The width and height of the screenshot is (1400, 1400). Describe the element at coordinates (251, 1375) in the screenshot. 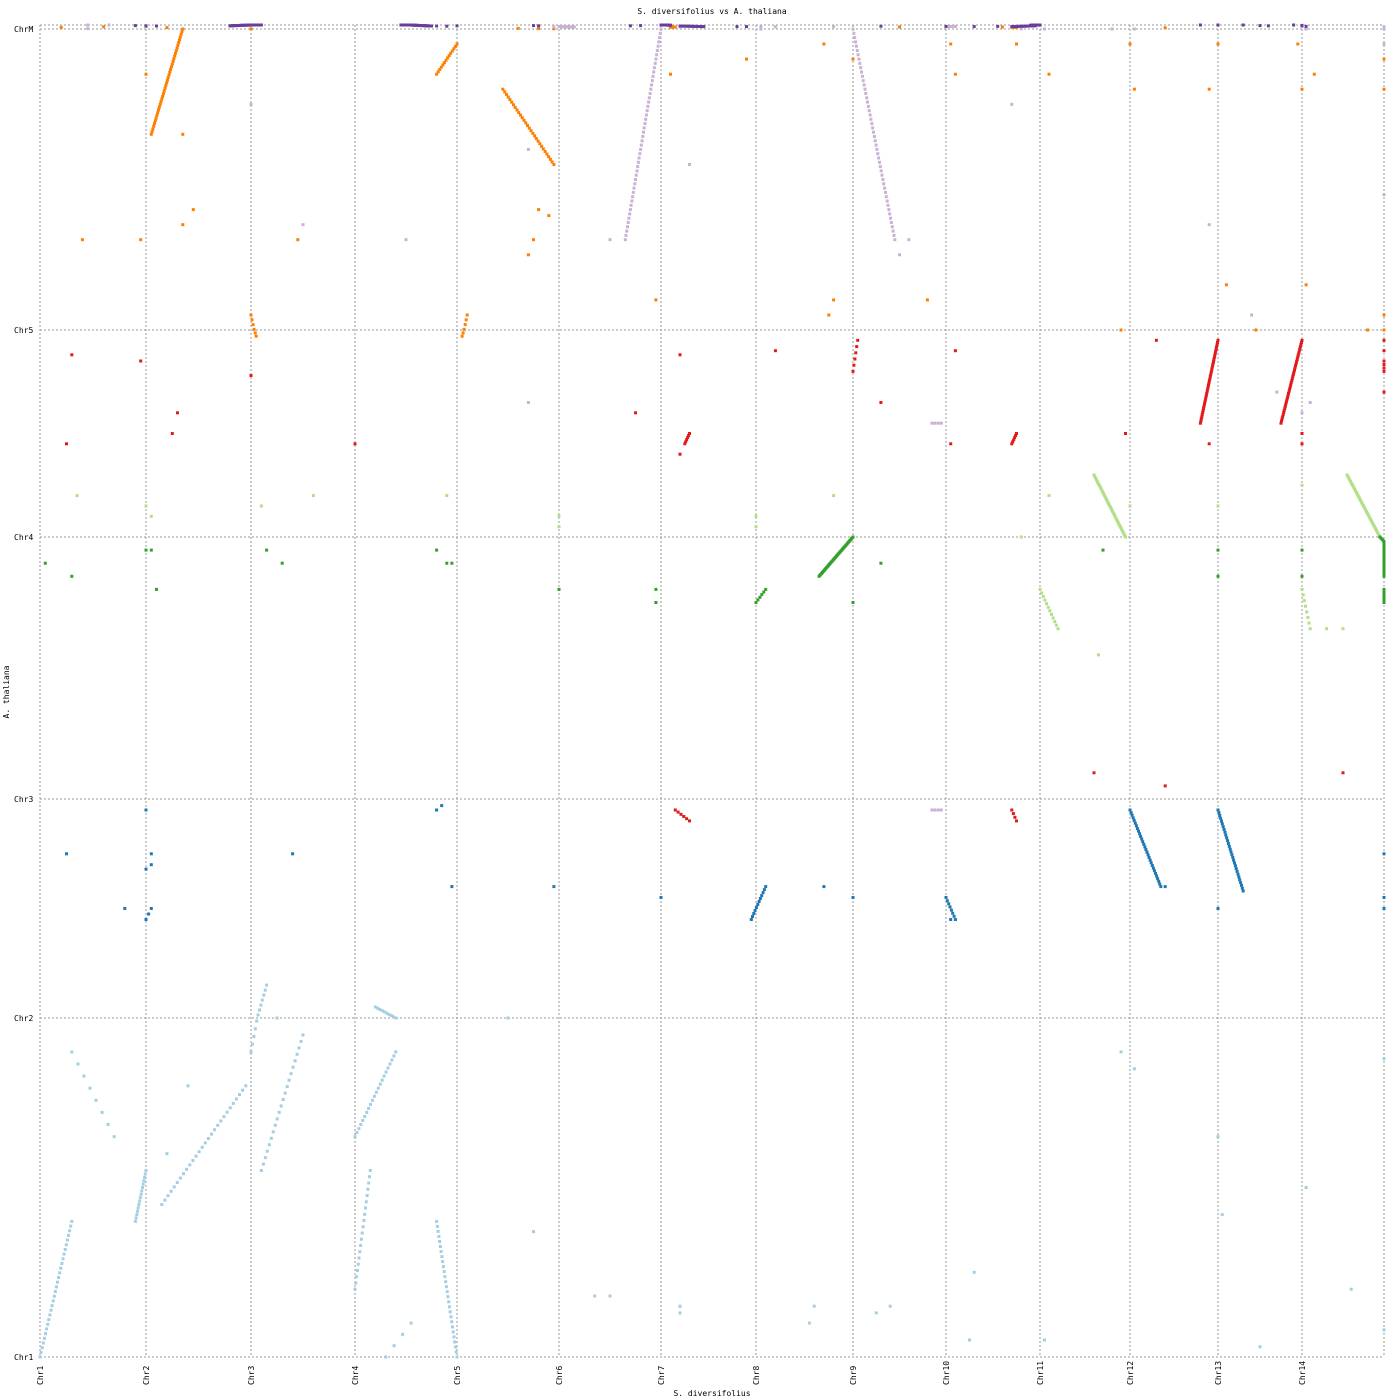

I see `x-tick-label: Chr3` at that location.